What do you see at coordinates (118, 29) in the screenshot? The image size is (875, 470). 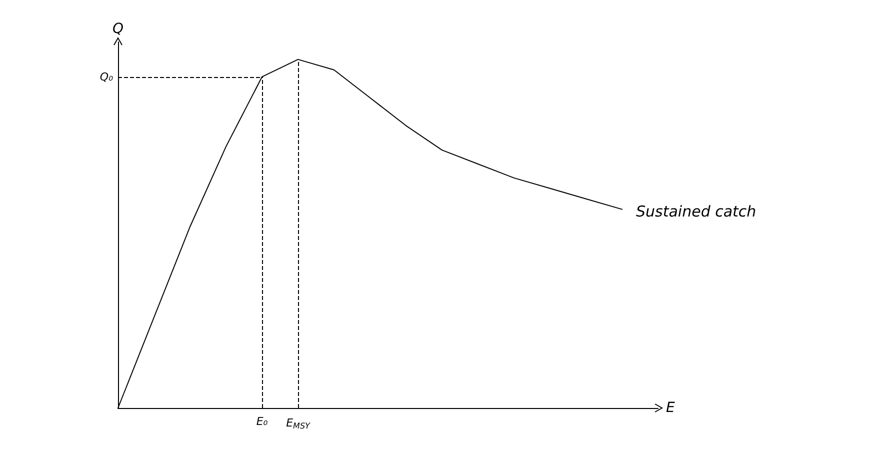 I see `y-axis-title: Q` at bounding box center [118, 29].